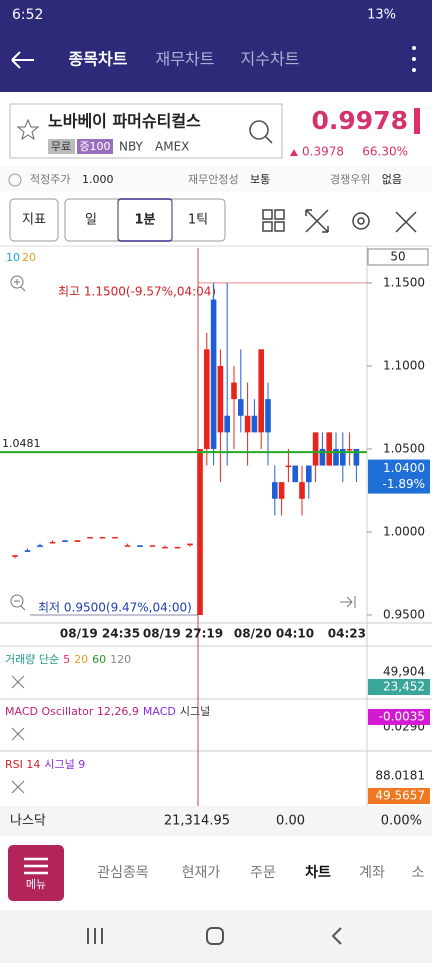  Describe the element at coordinates (270, 59) in the screenshot. I see `header-tab: 지수차트` at that location.